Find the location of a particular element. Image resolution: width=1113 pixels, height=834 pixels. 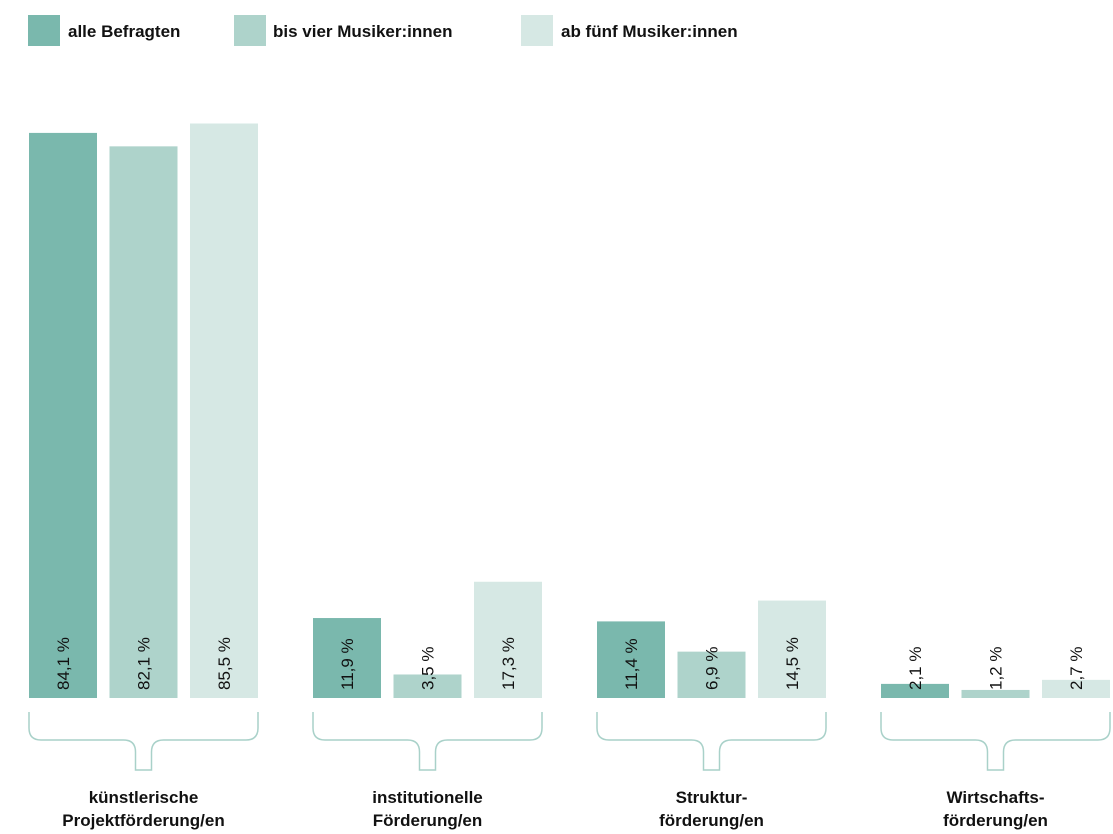

value-label: 14,5 % is located at coordinates (792, 663).